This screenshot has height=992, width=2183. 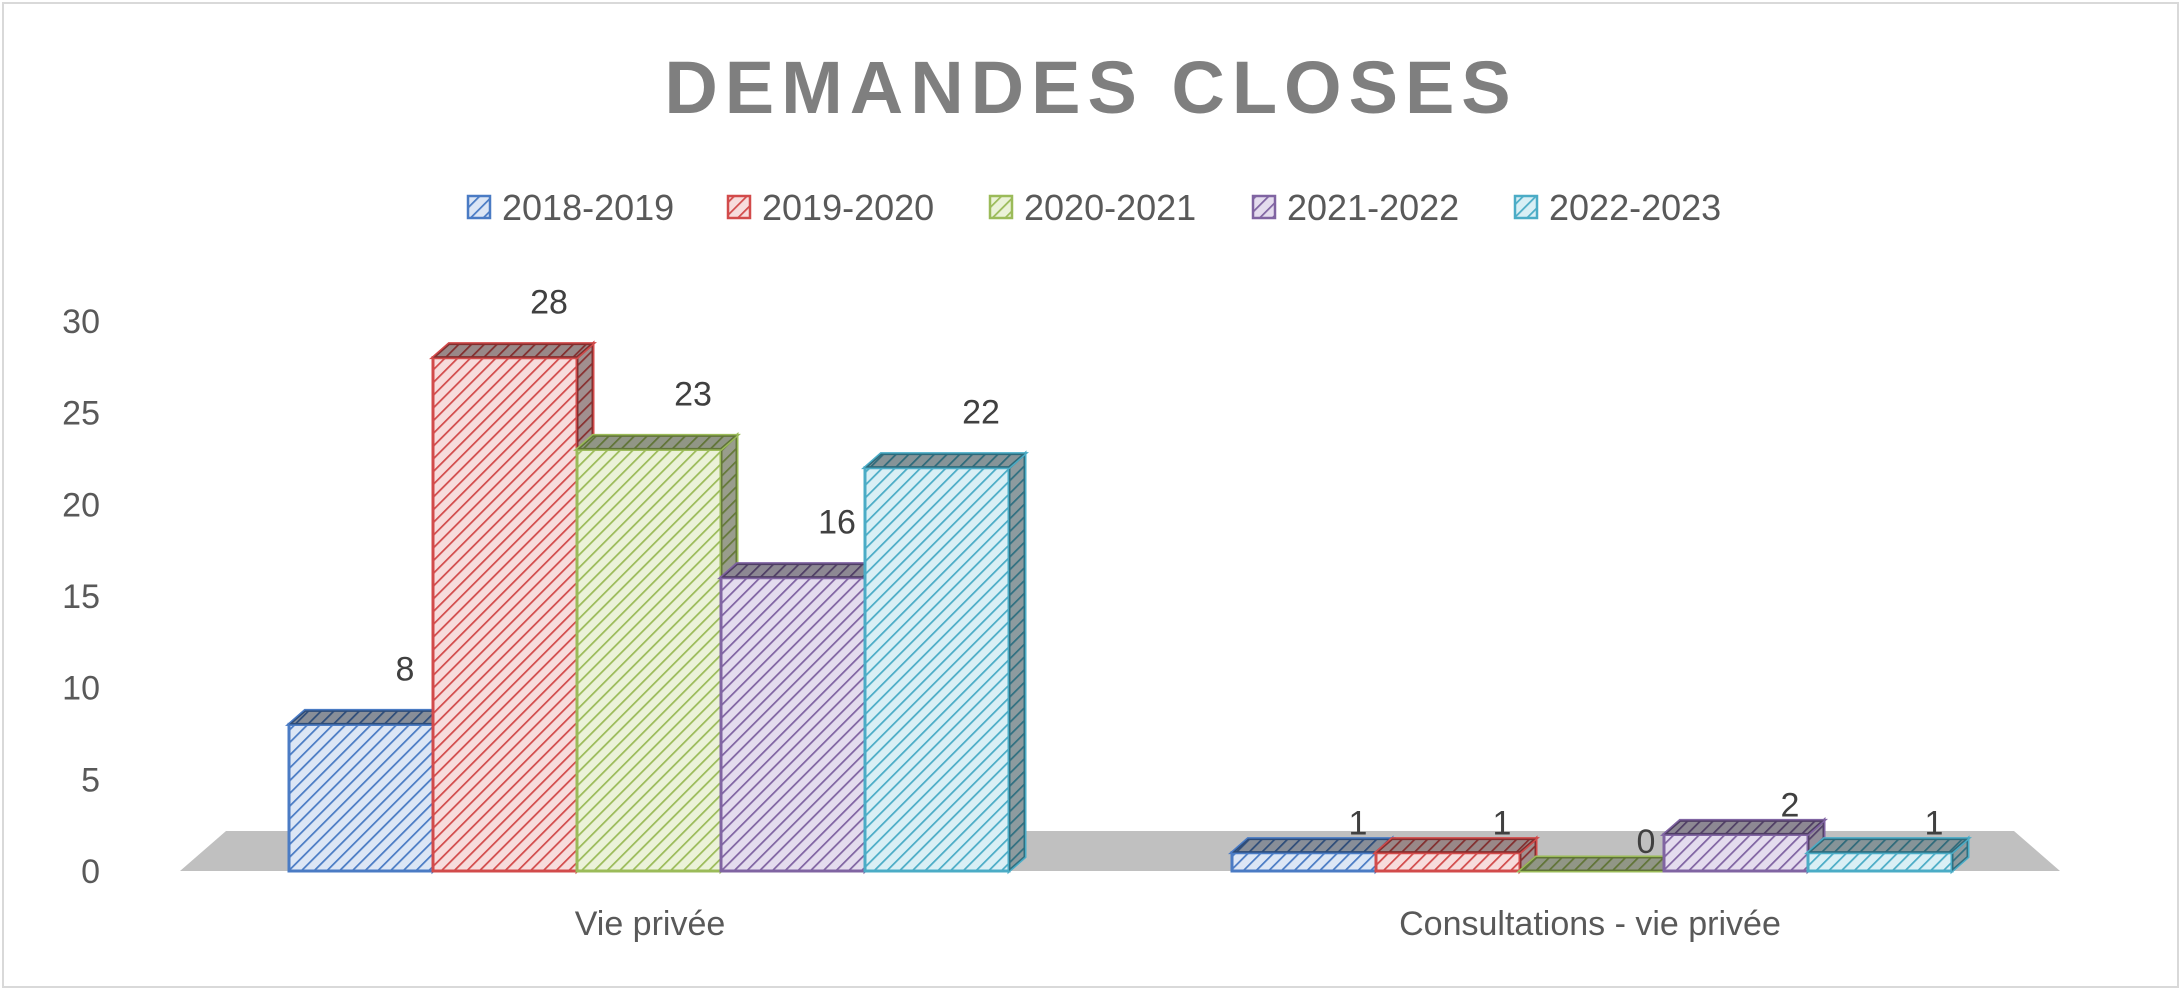 I want to click on category-label-vie-privee: Vie privée, so click(x=650, y=924).